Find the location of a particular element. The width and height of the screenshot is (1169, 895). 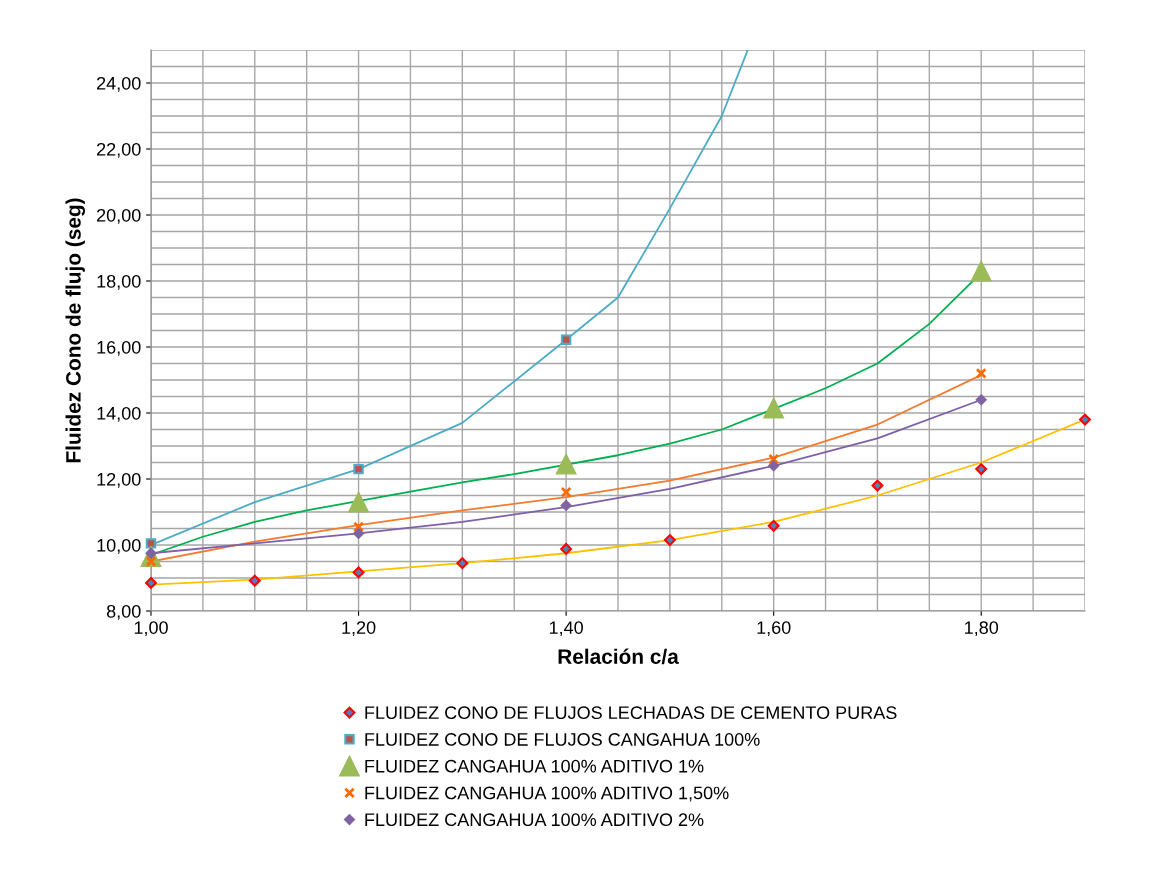

x-tick-label: 1,60 is located at coordinates (774, 629).